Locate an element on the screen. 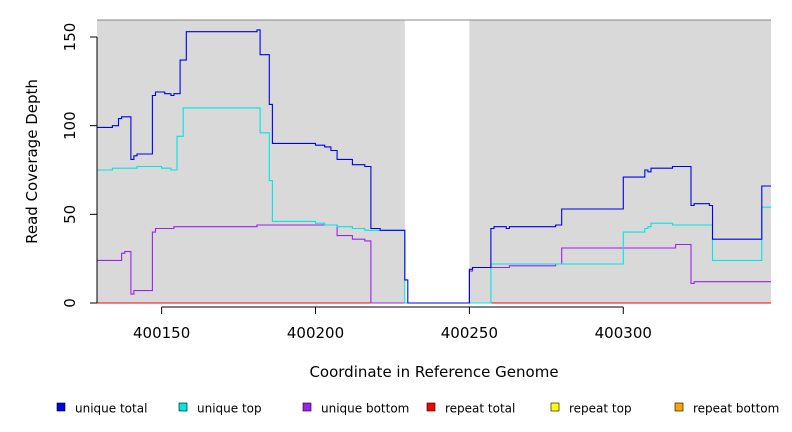  x-tick-label: 400200 is located at coordinates (315, 333).